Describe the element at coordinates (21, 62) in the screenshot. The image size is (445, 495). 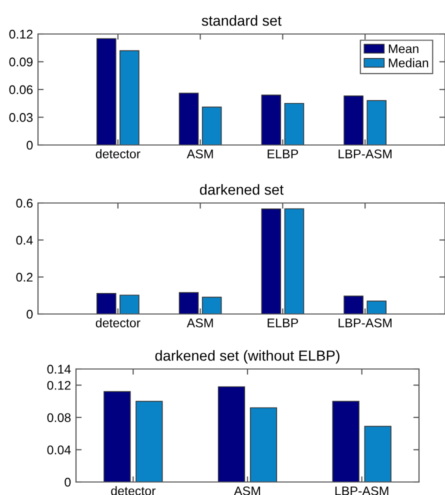
I see `y-tick-label: 0.09` at that location.